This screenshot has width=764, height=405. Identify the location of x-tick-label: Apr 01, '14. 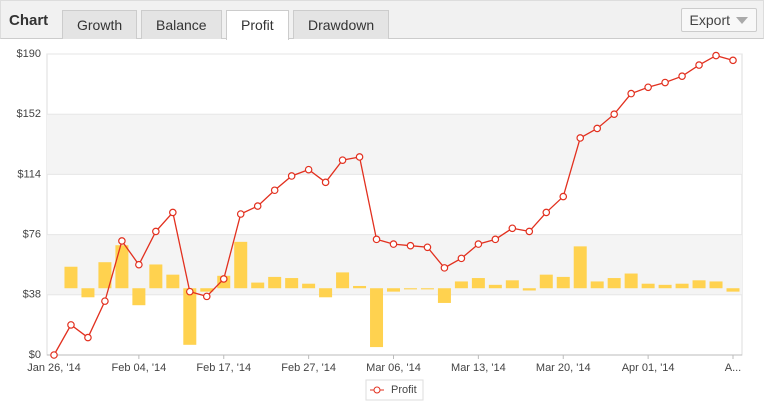
(648, 368).